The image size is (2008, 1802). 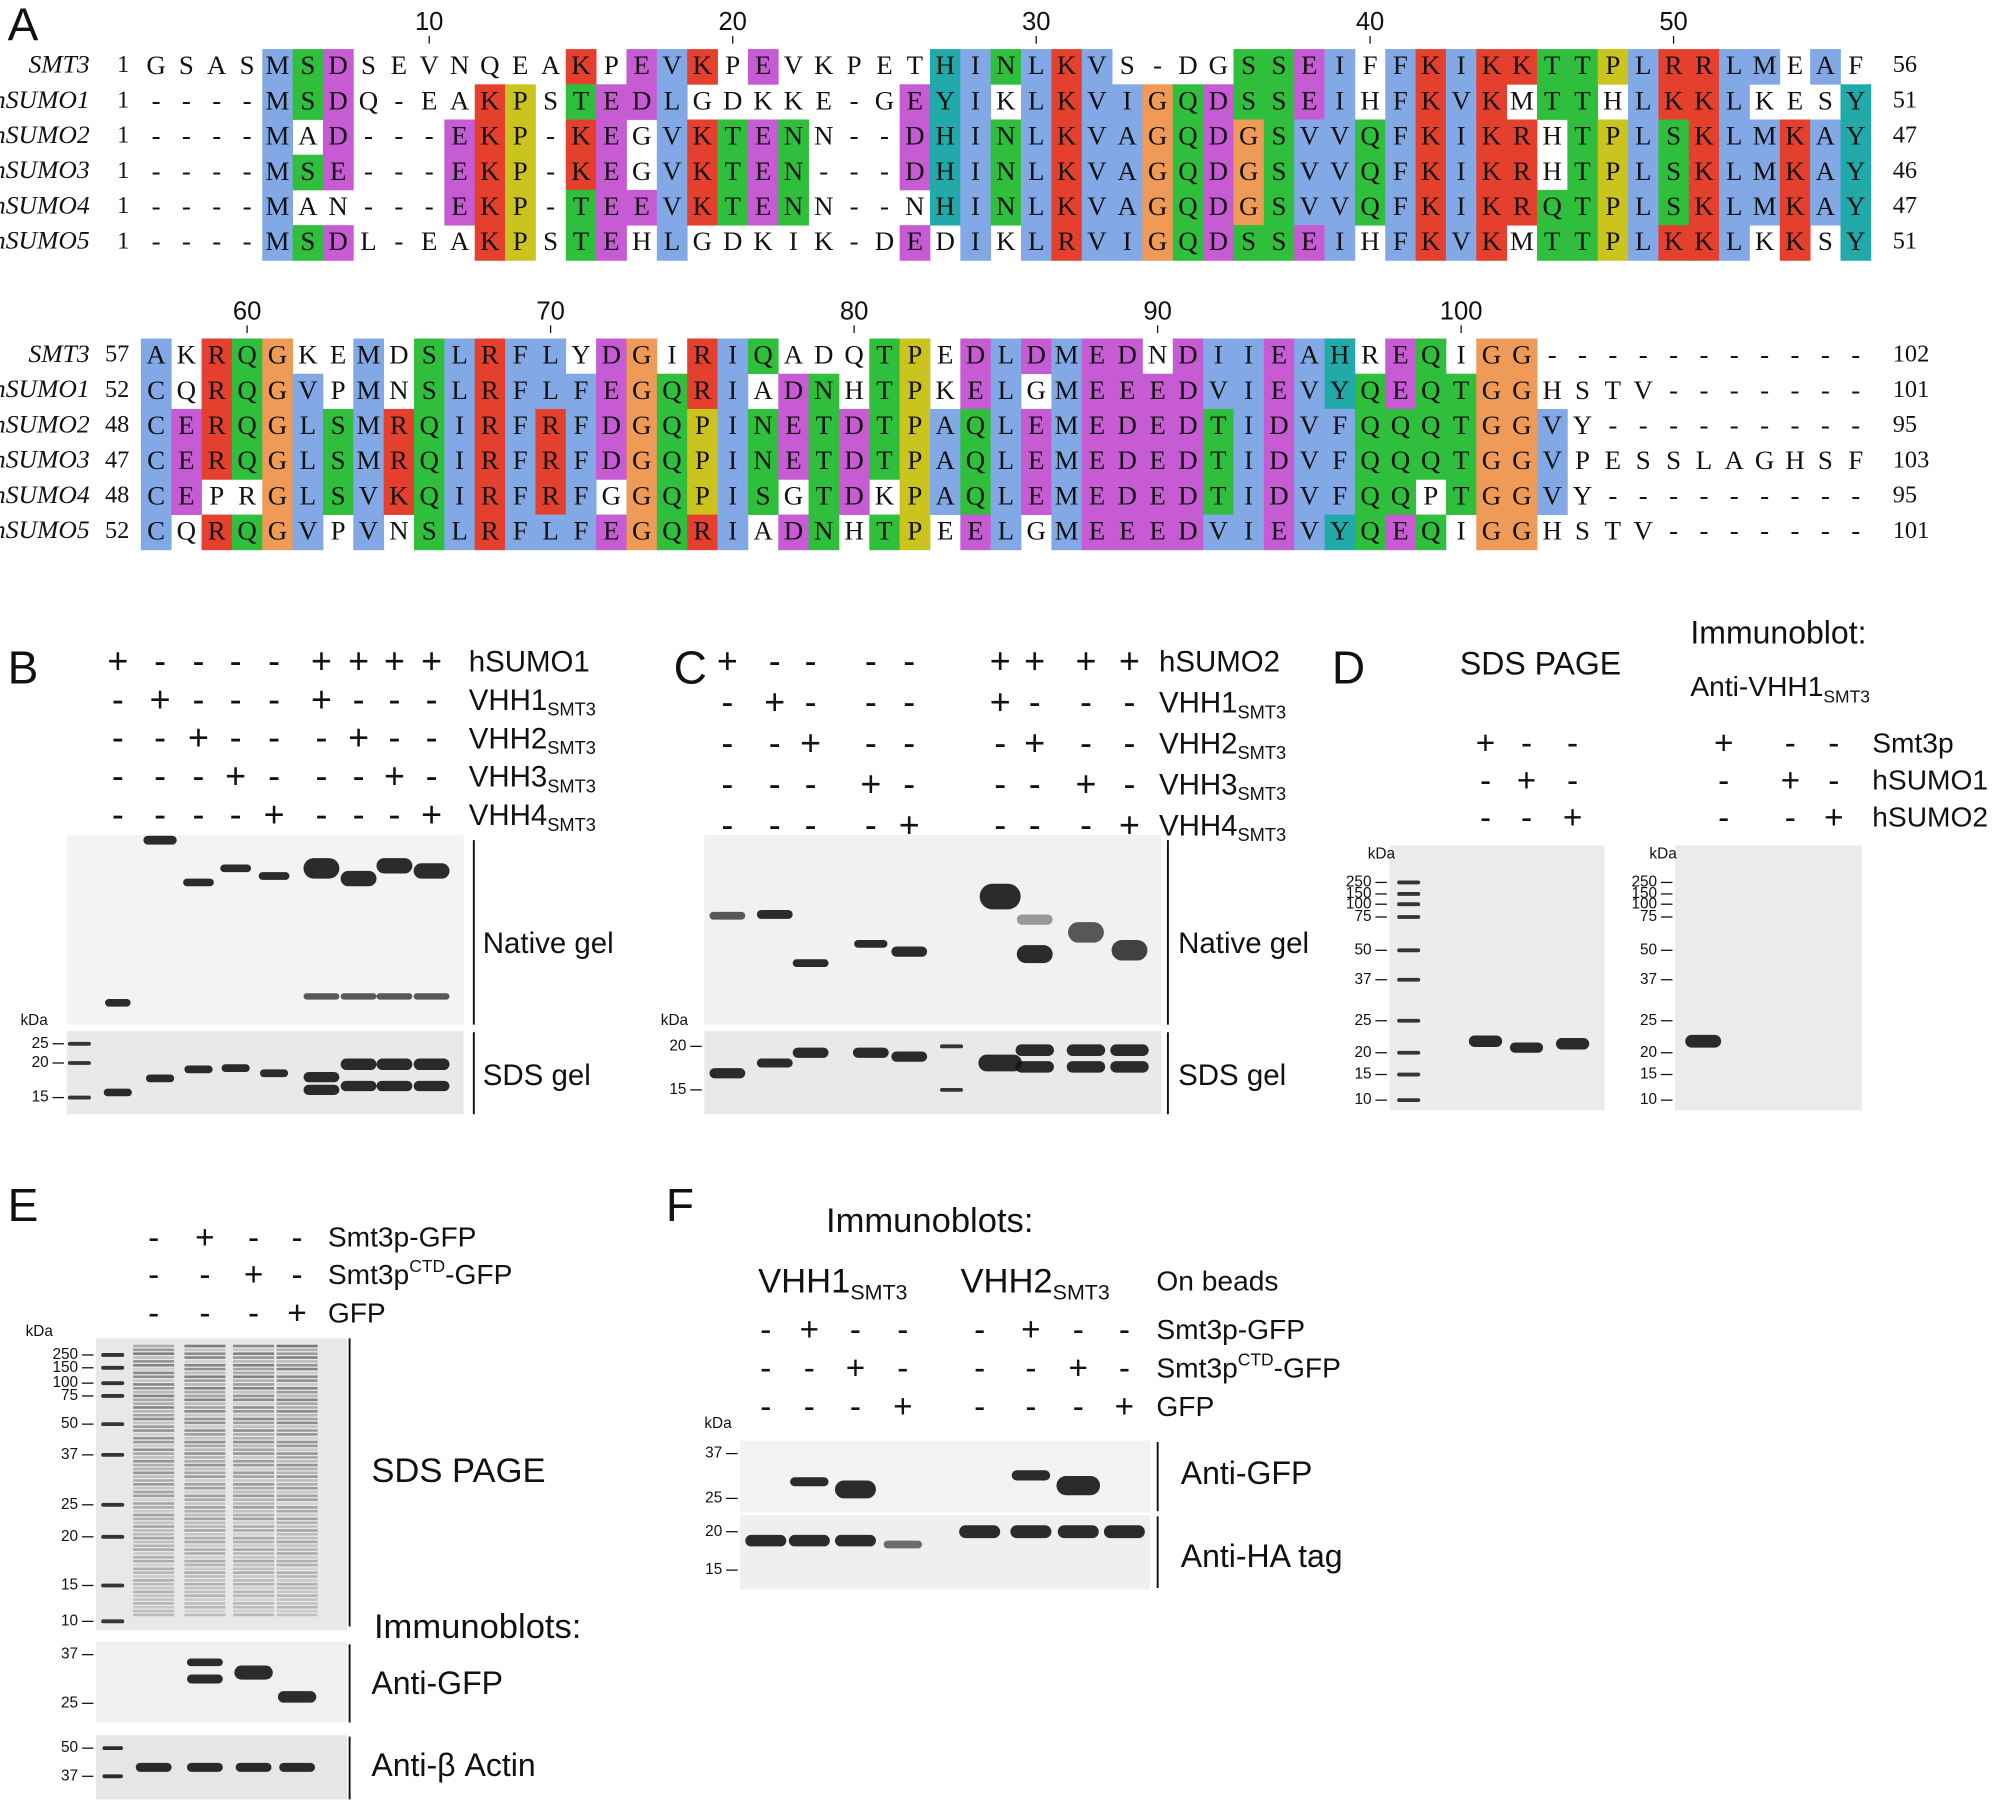 What do you see at coordinates (429, 65) in the screenshot?
I see `residue: V` at bounding box center [429, 65].